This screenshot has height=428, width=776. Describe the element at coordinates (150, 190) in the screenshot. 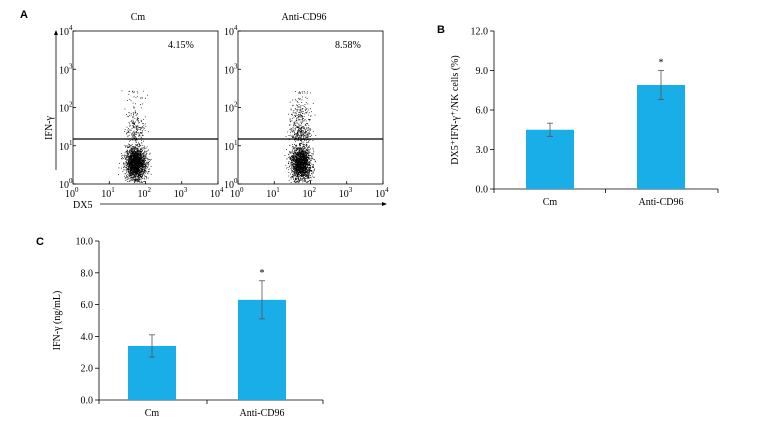

I see `flow-x-tick-exponent: 2` at that location.